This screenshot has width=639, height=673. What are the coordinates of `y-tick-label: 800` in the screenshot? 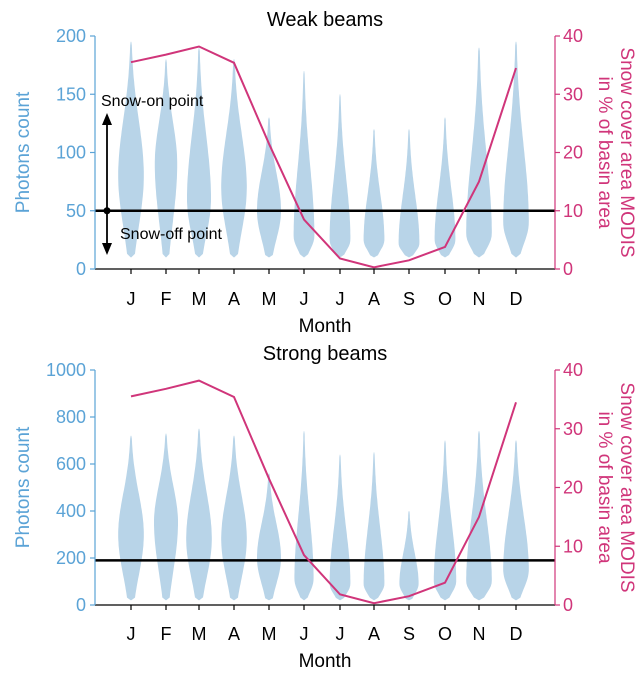 It's located at (71, 417).